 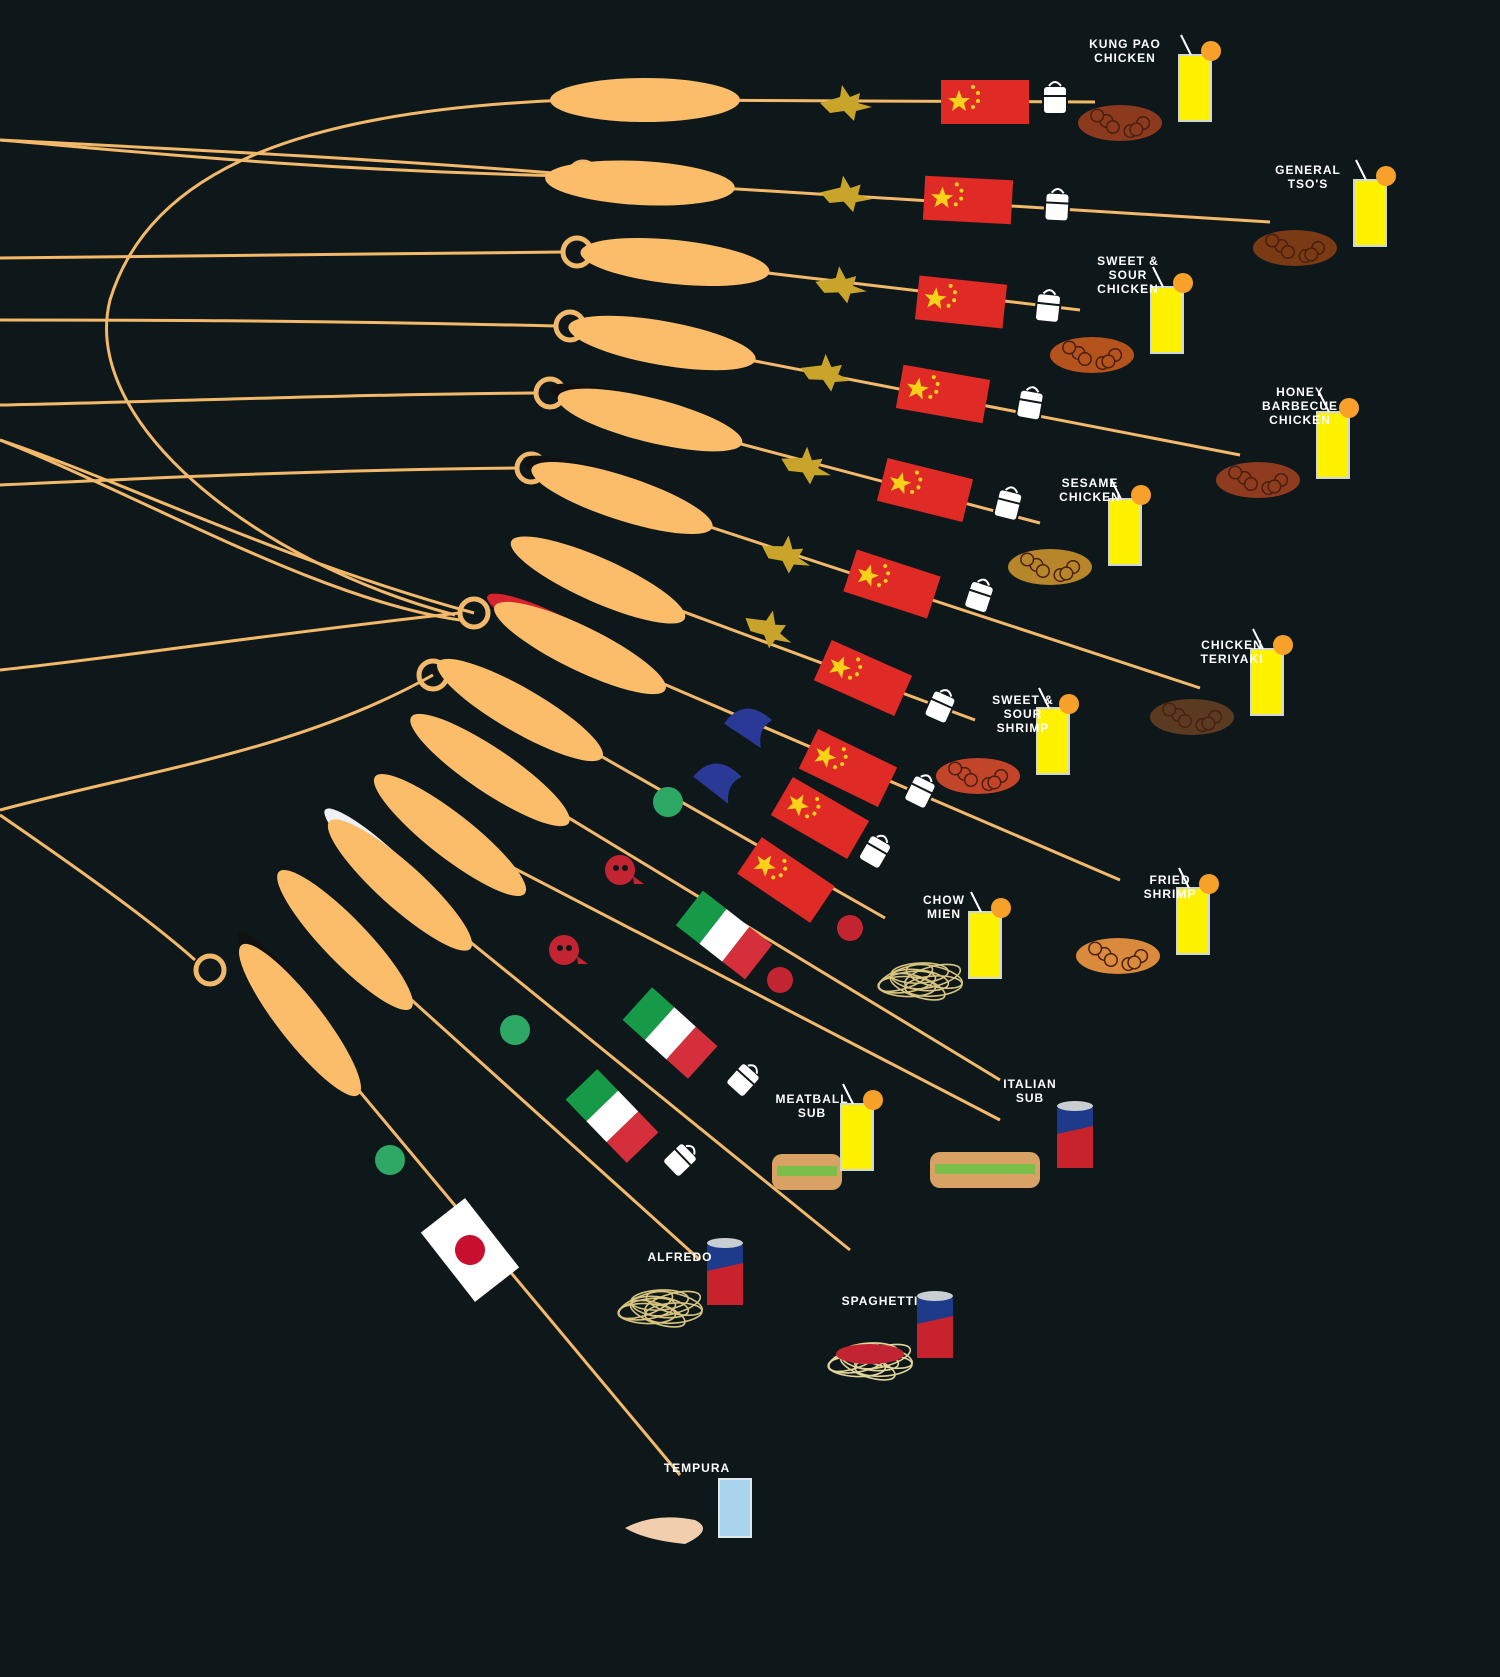 I want to click on noodle-strand, so click(x=933, y=986).